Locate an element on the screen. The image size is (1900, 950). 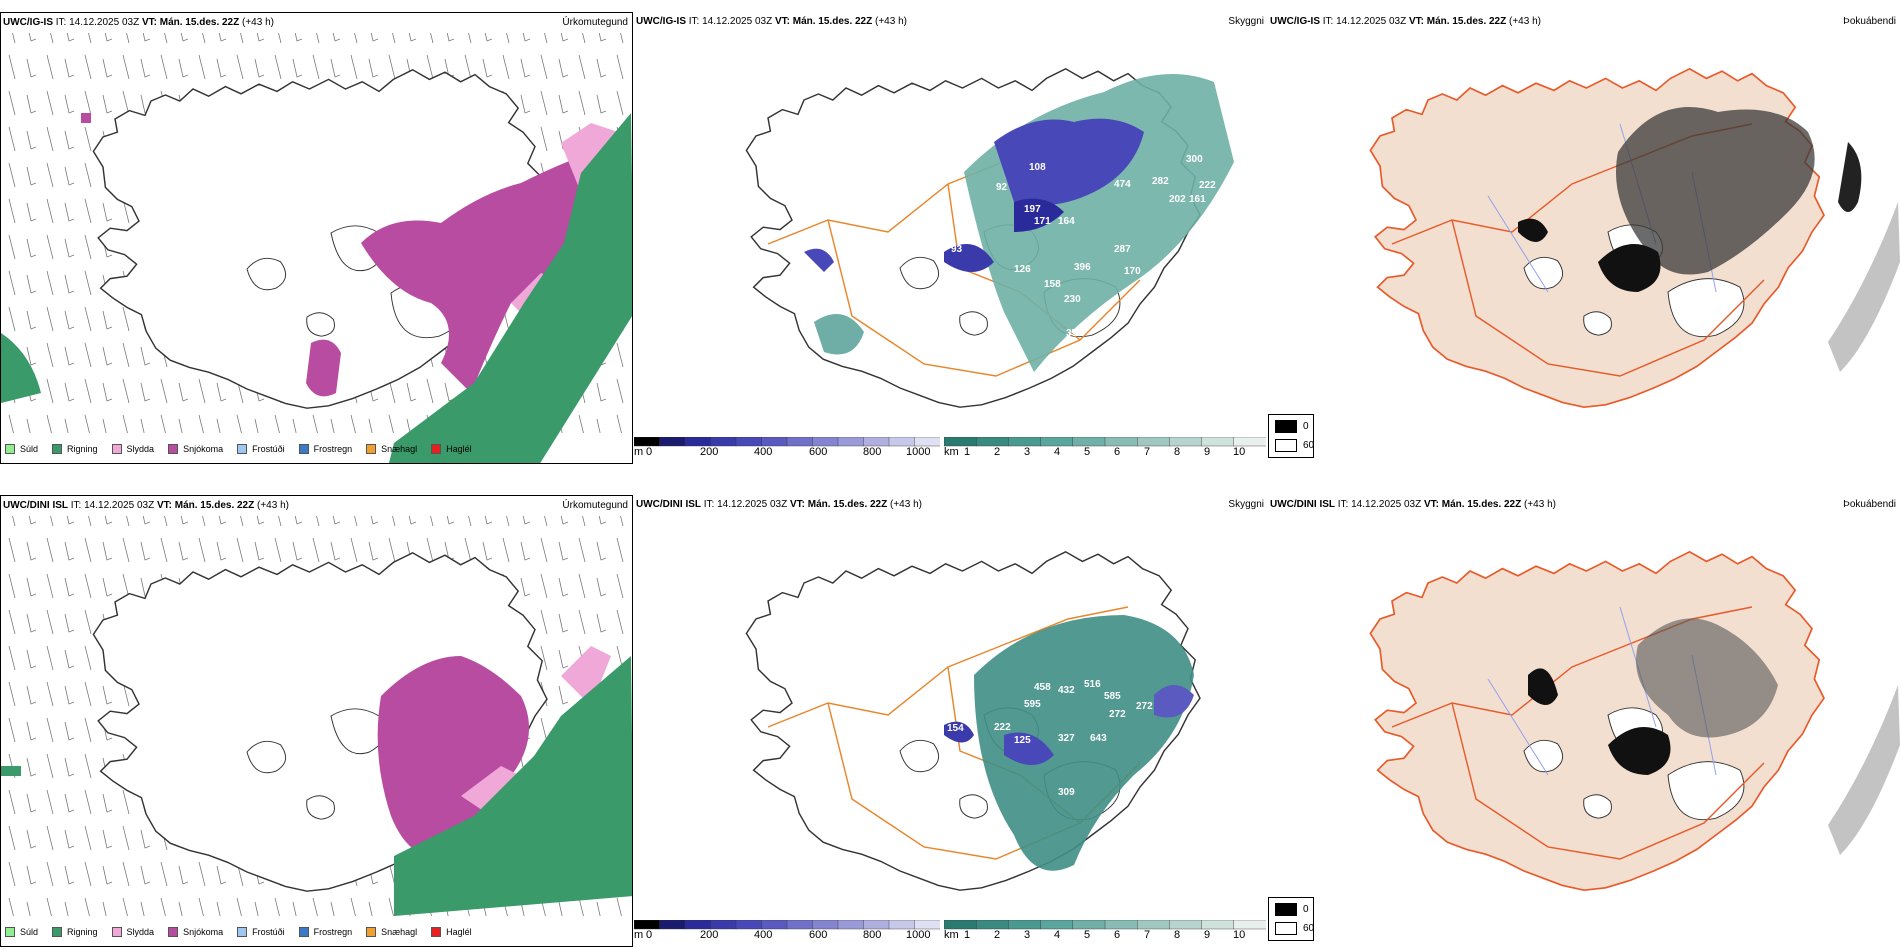
height-unit: m is located at coordinates (639, 452).